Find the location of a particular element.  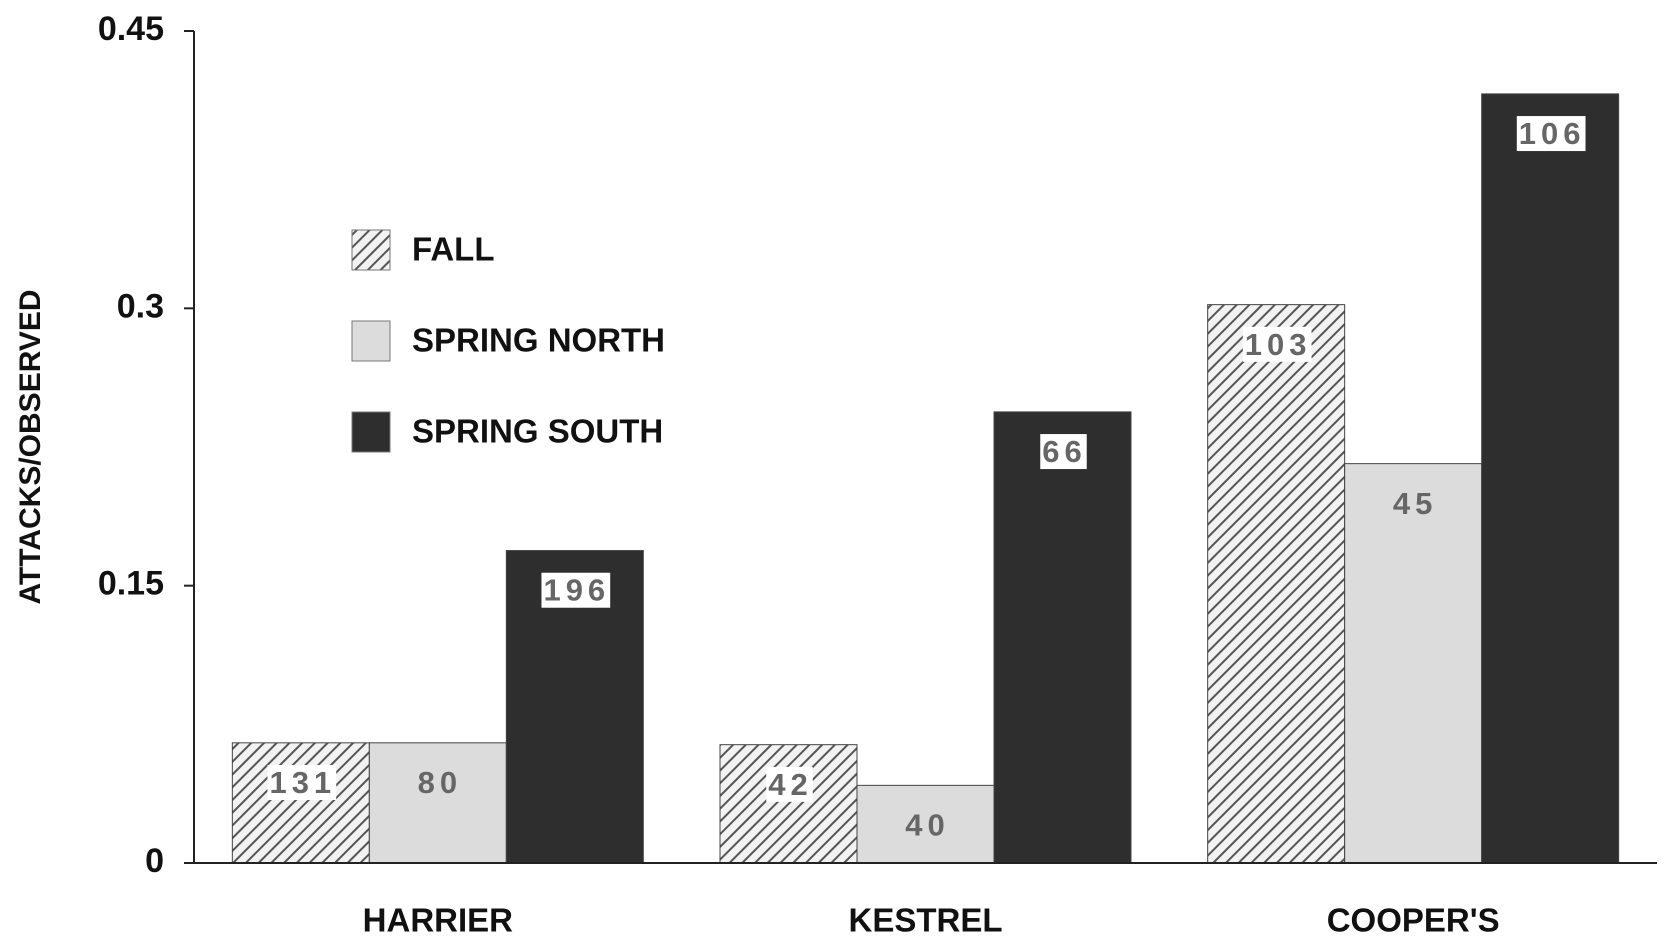

x-tick-label: HARRIER is located at coordinates (438, 920).